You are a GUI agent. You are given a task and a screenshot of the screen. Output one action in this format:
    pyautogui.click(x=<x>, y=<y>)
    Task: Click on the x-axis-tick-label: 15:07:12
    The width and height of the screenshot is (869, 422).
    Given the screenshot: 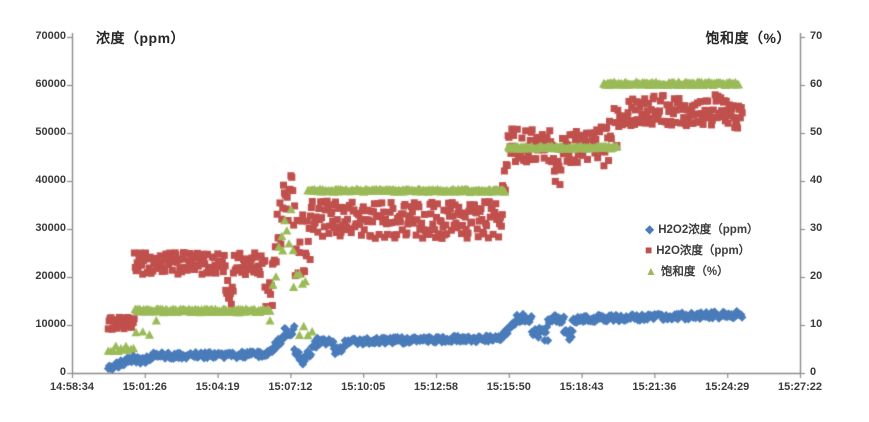 What is the action you would take?
    pyautogui.click(x=290, y=387)
    